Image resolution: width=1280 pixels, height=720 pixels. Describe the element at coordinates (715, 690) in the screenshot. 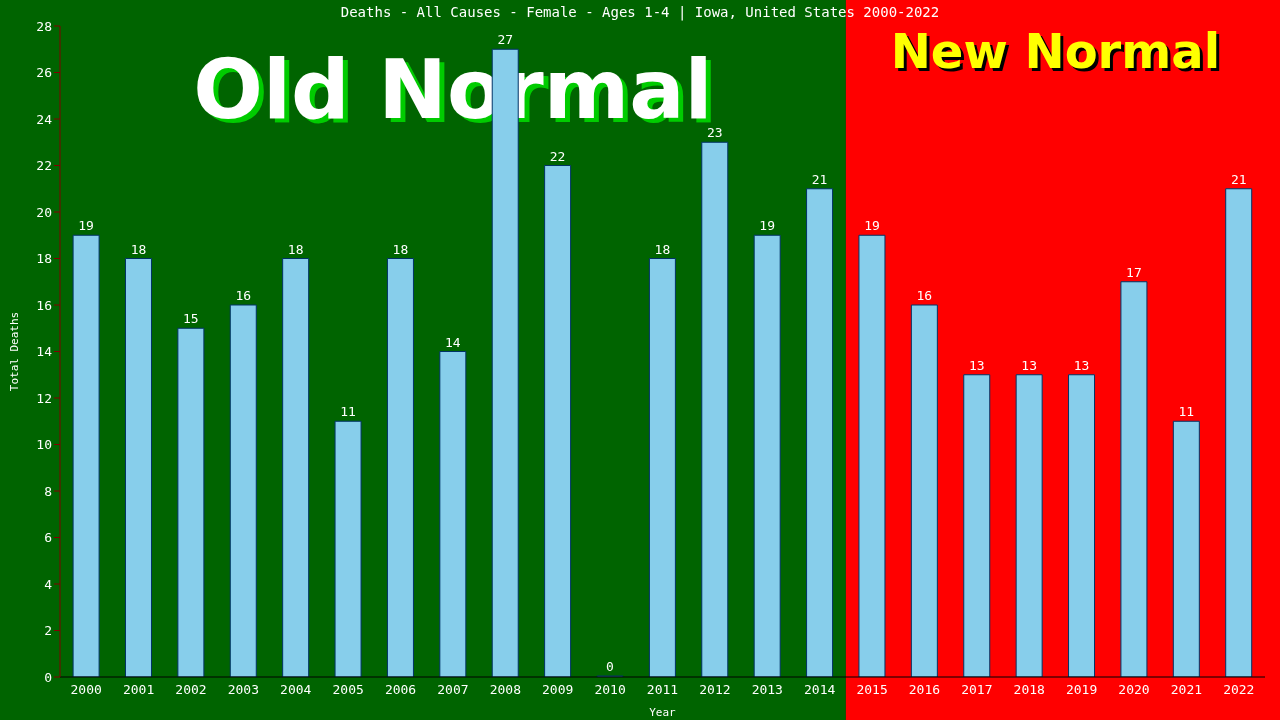

I see `x-tick-label: 2012` at that location.